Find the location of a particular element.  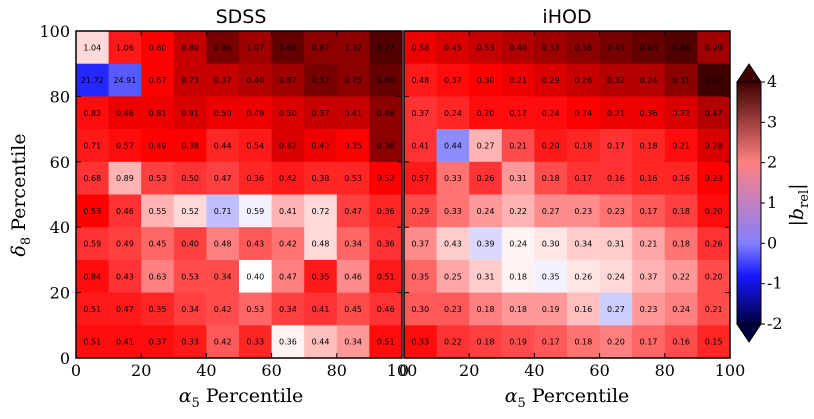

sdss-cell-value: 1.27 is located at coordinates (386, 47).